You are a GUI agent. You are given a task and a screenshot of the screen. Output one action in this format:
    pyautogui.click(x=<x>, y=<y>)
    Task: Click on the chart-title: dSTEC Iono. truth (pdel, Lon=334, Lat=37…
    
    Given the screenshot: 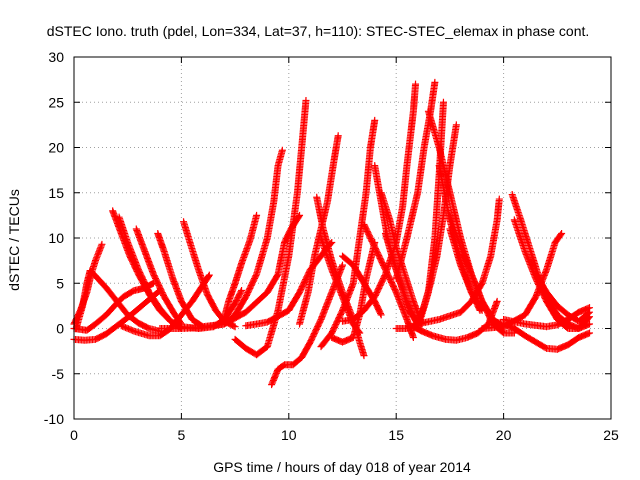 What is the action you would take?
    pyautogui.click(x=318, y=31)
    